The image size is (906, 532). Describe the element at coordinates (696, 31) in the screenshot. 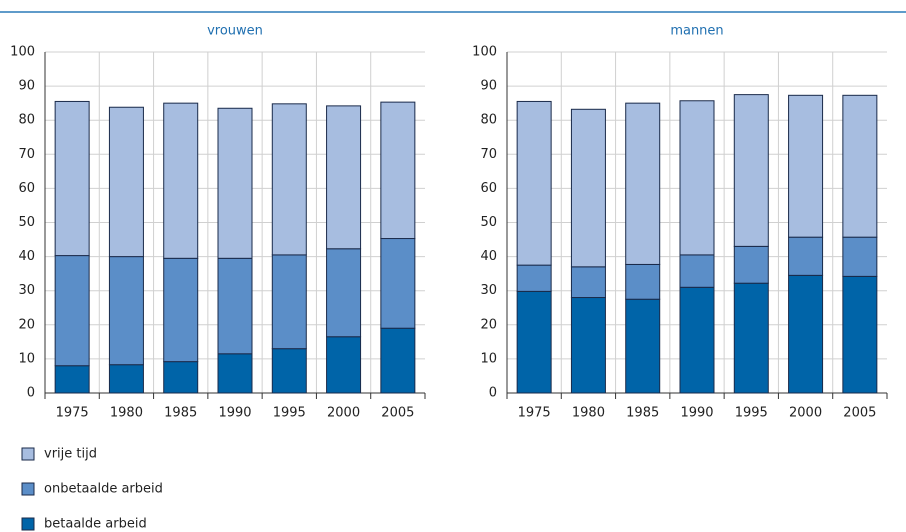

I see `chart-title: mannen` at that location.